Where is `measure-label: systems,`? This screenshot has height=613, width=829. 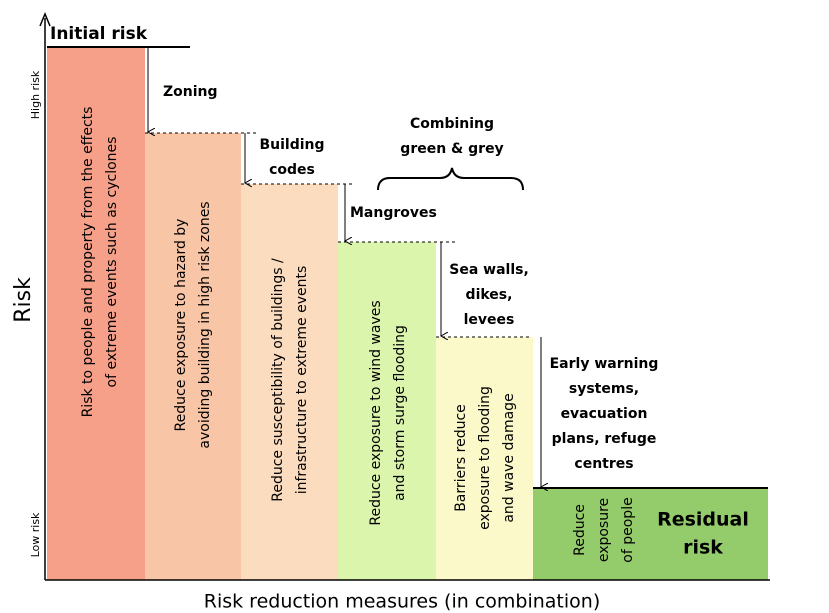 measure-label: systems, is located at coordinates (604, 389).